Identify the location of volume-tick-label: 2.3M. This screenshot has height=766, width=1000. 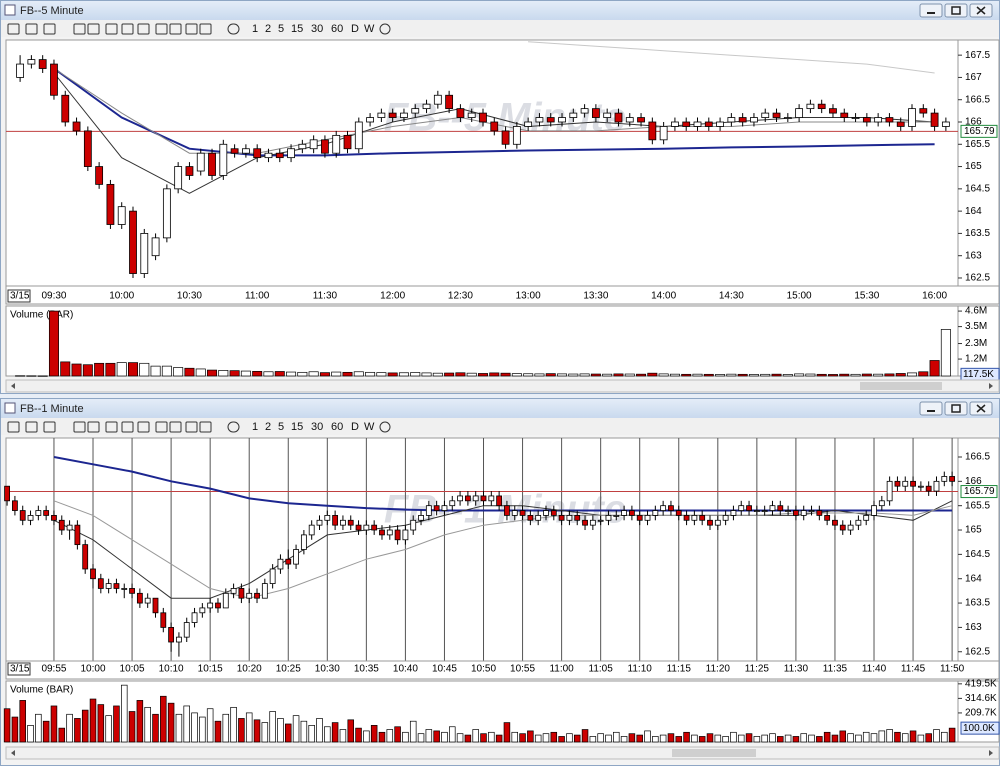
(976, 343).